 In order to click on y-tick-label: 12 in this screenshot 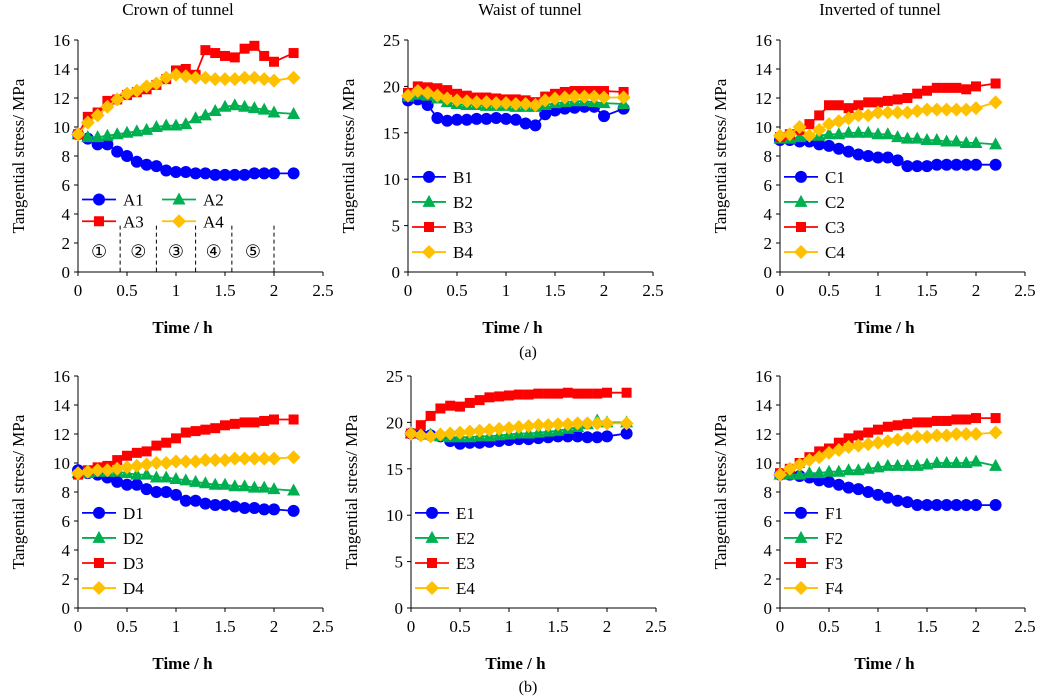, I will do `click(61, 434)`.